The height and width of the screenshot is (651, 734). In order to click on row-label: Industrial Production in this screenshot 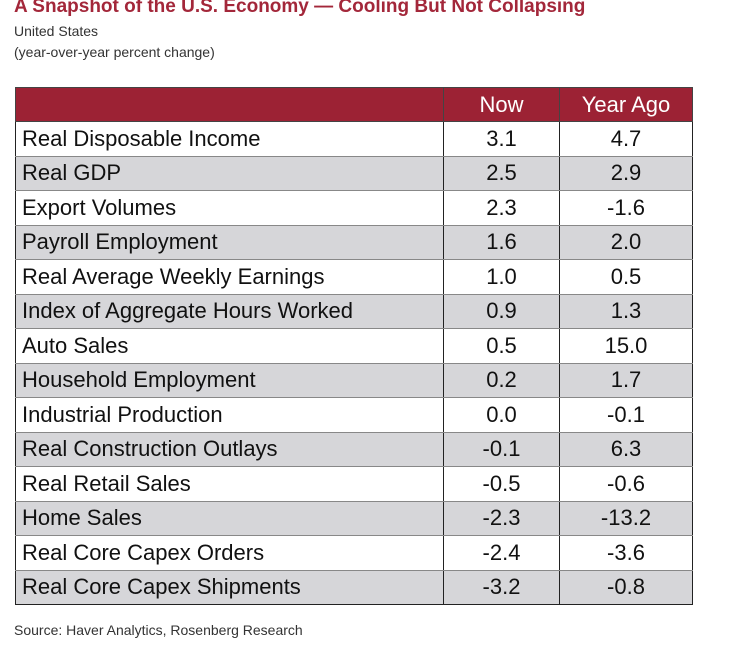, I will do `click(229, 415)`.